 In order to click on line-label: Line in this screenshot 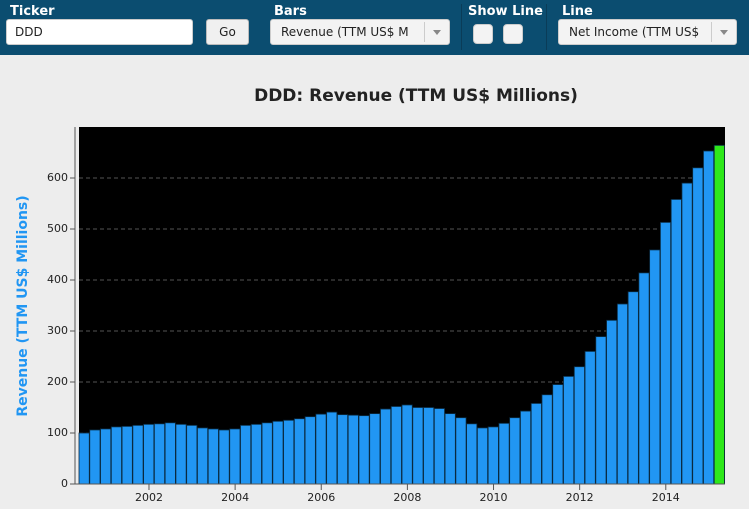, I will do `click(577, 11)`.